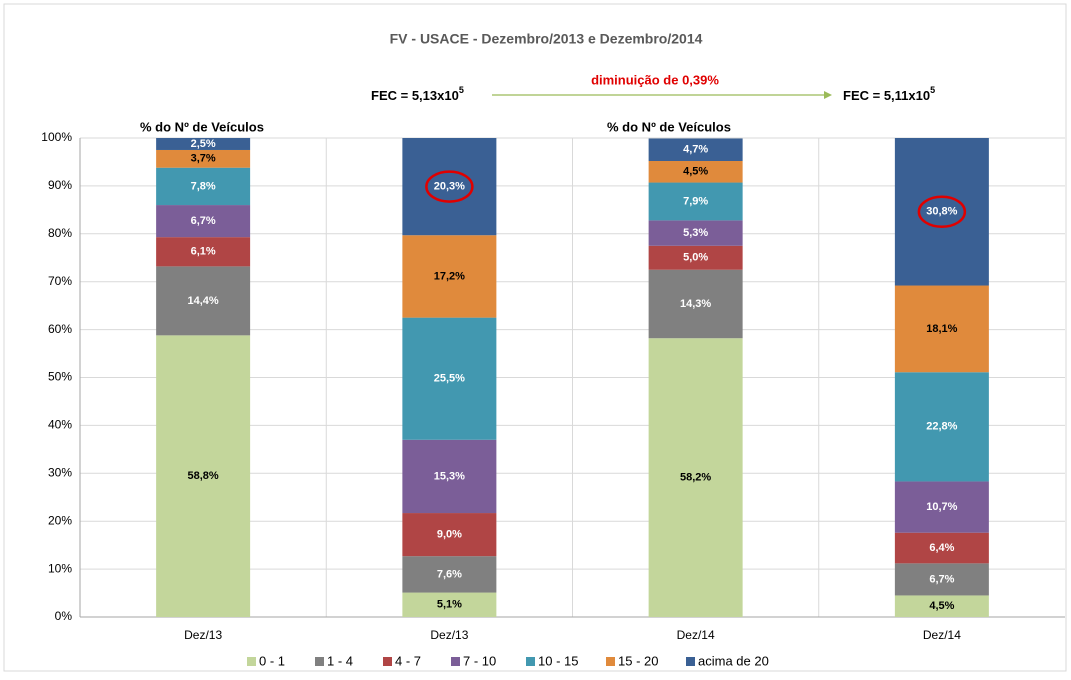  What do you see at coordinates (64, 616) in the screenshot?
I see `y-tick-label: 0%` at bounding box center [64, 616].